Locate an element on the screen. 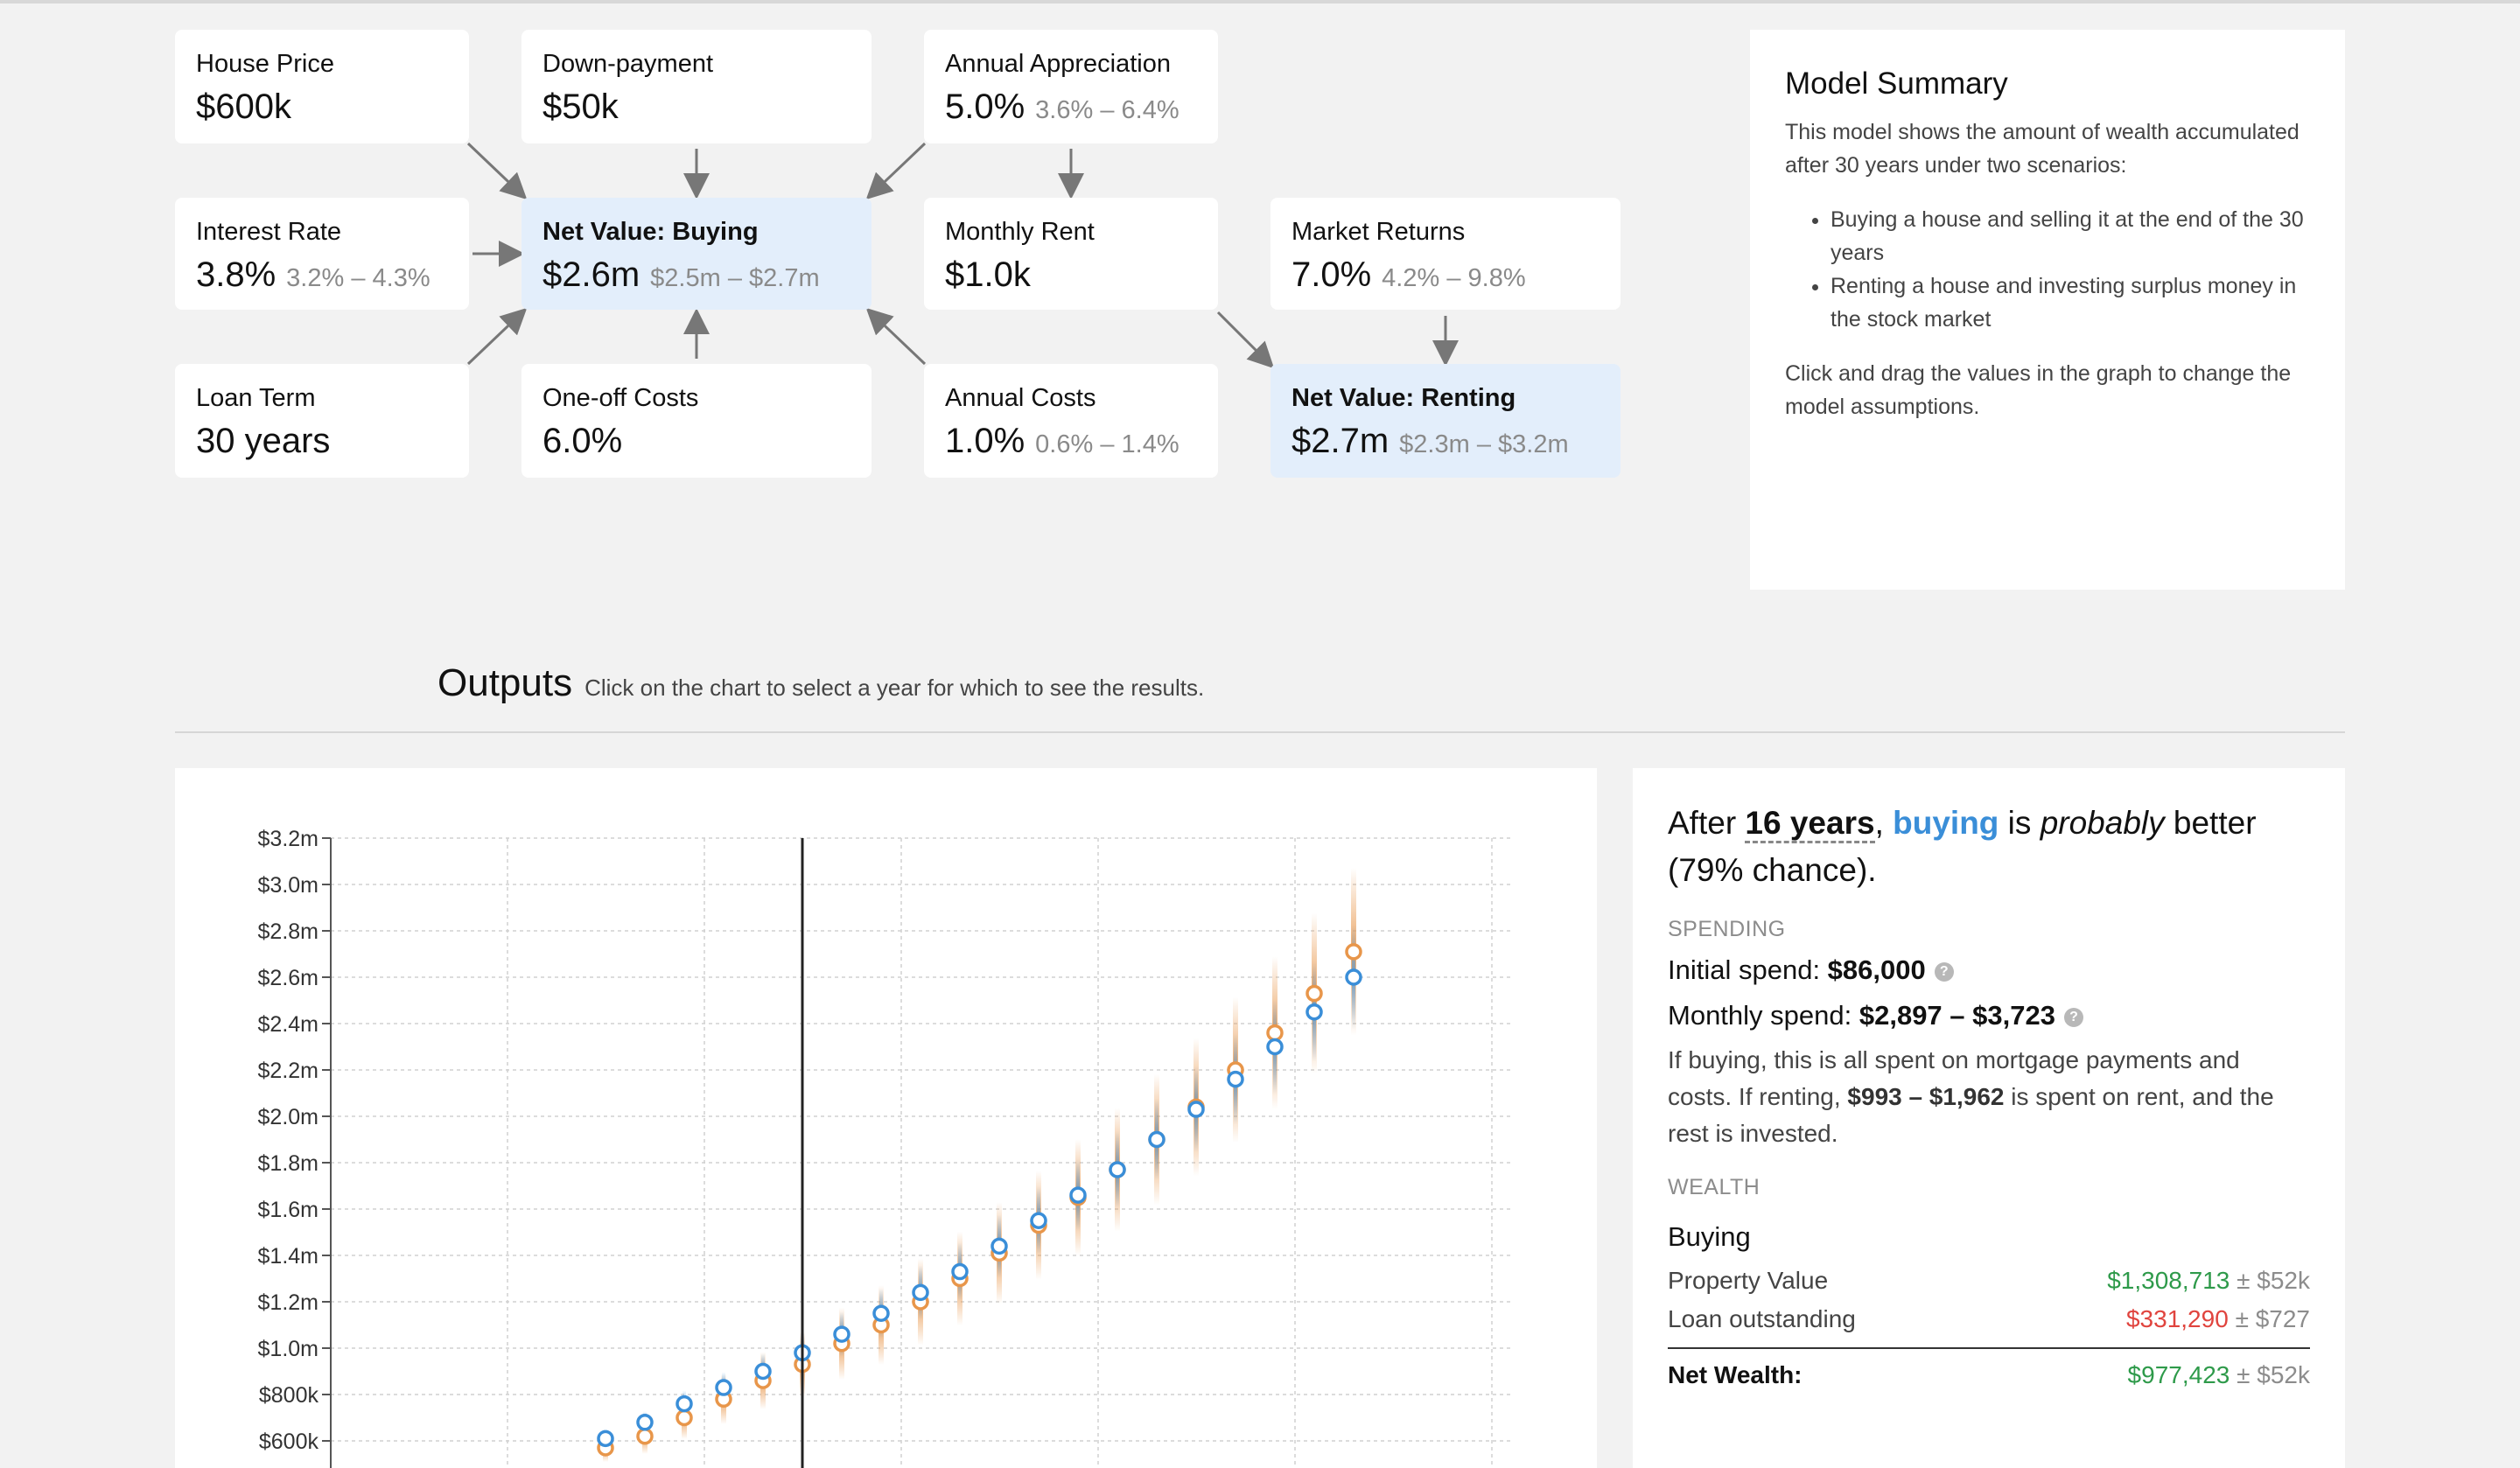  node-interest-rate: Interest Rate 3.8% 3.2% – 4.3% is located at coordinates (322, 254).